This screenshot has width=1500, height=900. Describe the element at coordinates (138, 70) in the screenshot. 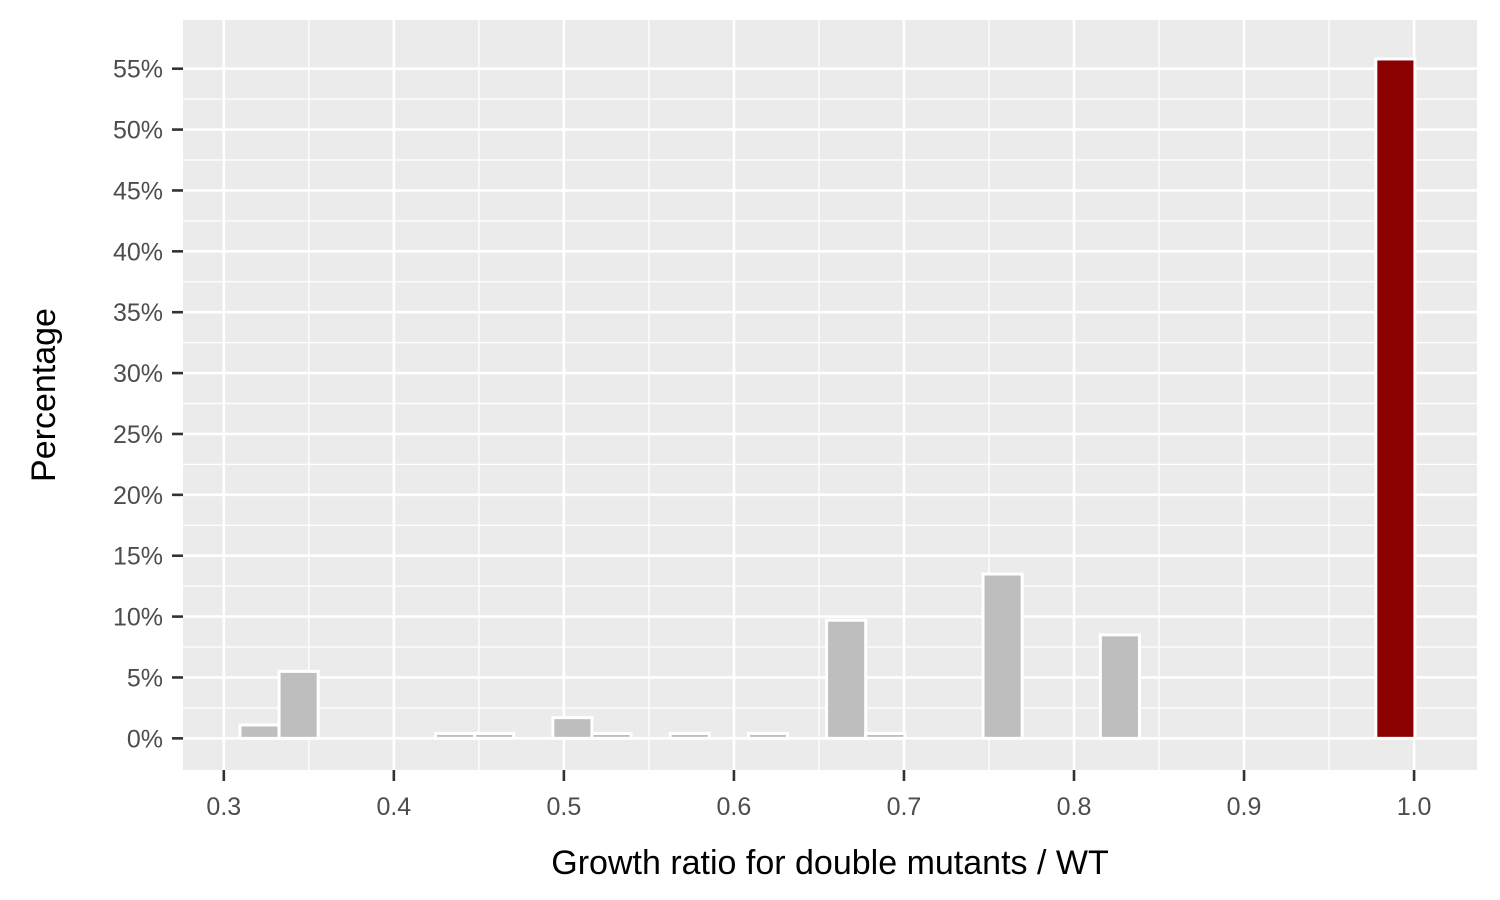

I see `y-tick-label: 55%` at that location.